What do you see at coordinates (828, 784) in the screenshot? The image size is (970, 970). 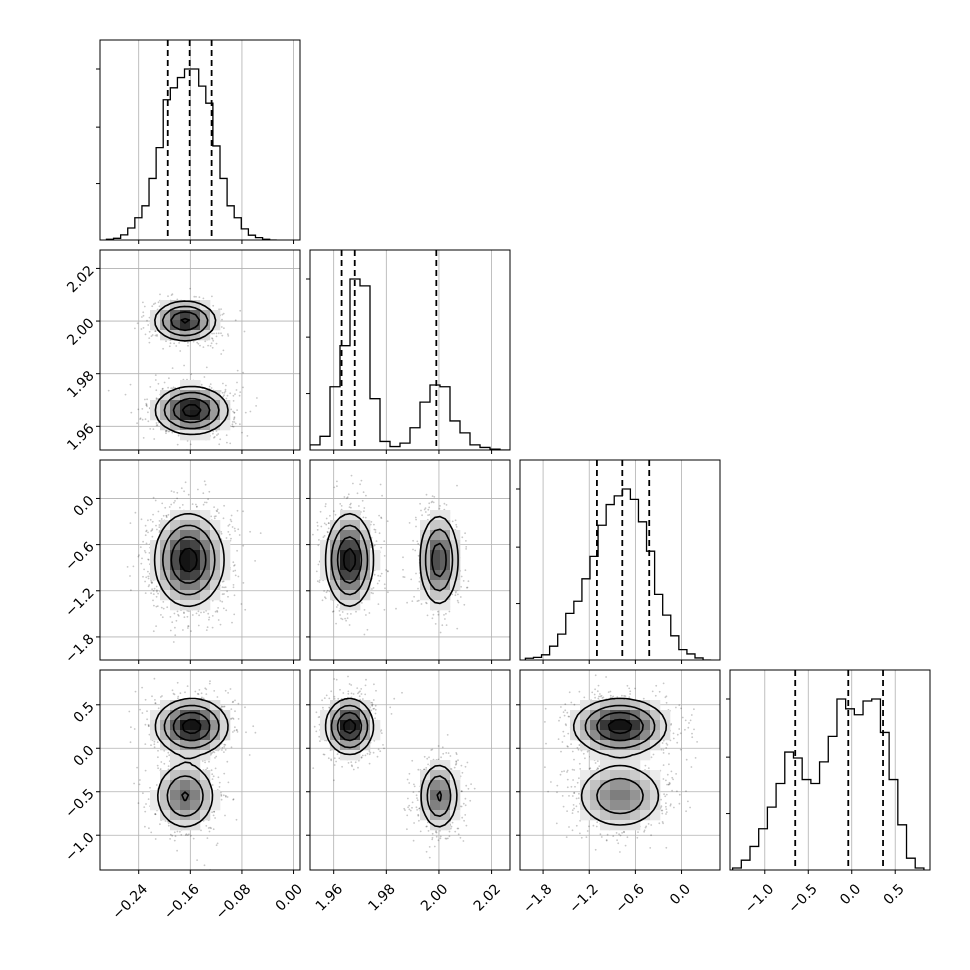 I see `histogram-step` at bounding box center [828, 784].